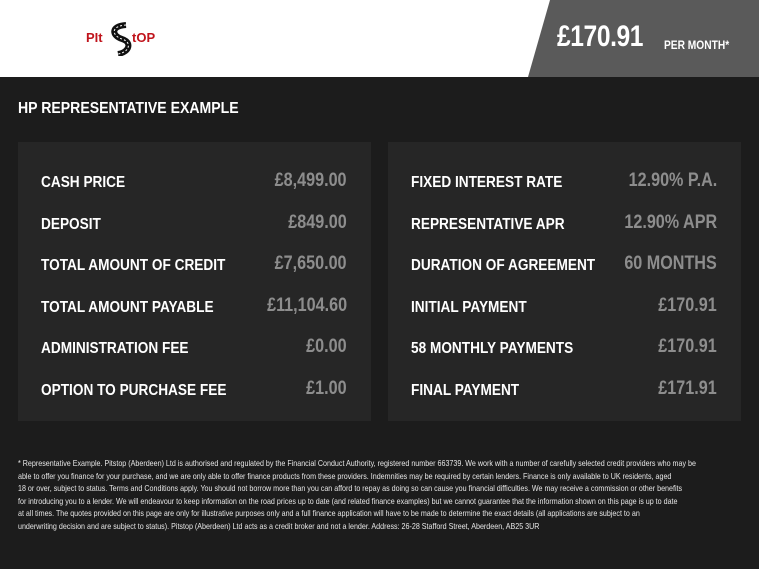 The width and height of the screenshot is (759, 569). I want to click on finance-row: FIXED INTEREST RATE 12.90% P.A., so click(564, 182).